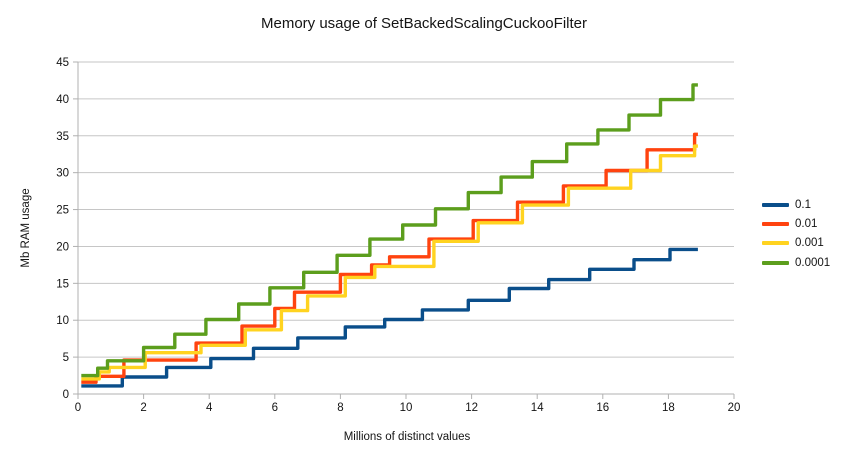 The width and height of the screenshot is (848, 468). What do you see at coordinates (62, 174) in the screenshot?
I see `y-tick-label-30: 30` at bounding box center [62, 174].